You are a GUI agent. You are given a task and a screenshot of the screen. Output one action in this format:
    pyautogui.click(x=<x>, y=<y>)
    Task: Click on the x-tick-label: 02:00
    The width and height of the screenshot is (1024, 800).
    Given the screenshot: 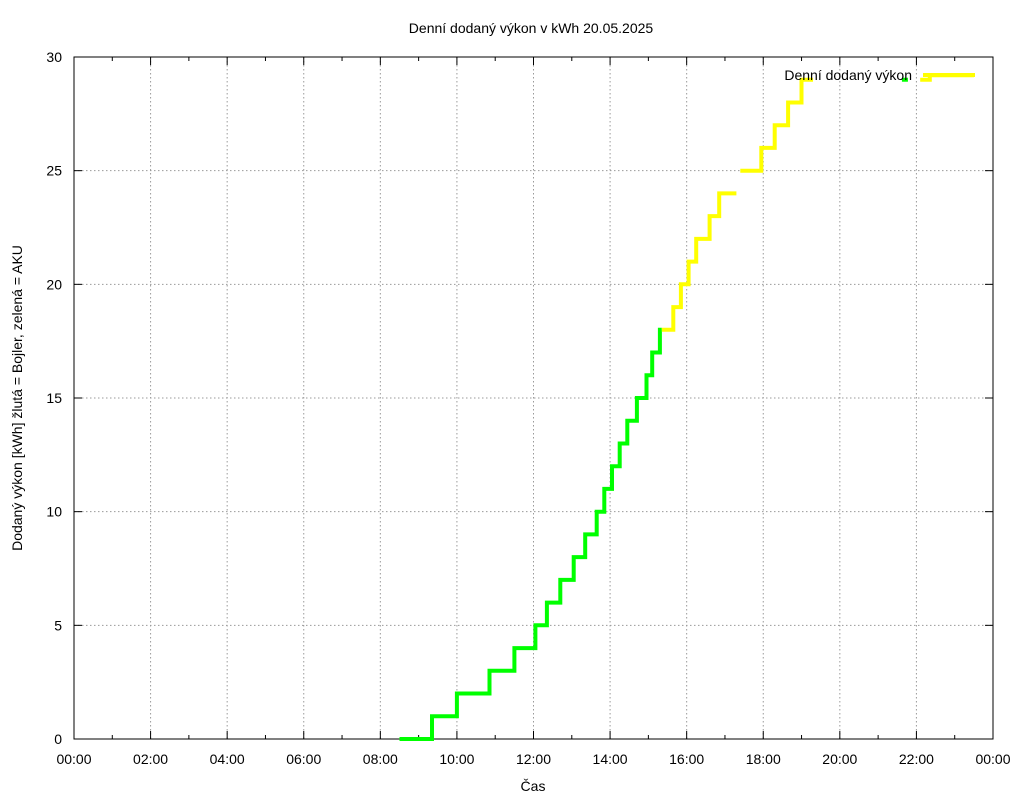 What is the action you would take?
    pyautogui.click(x=150, y=759)
    